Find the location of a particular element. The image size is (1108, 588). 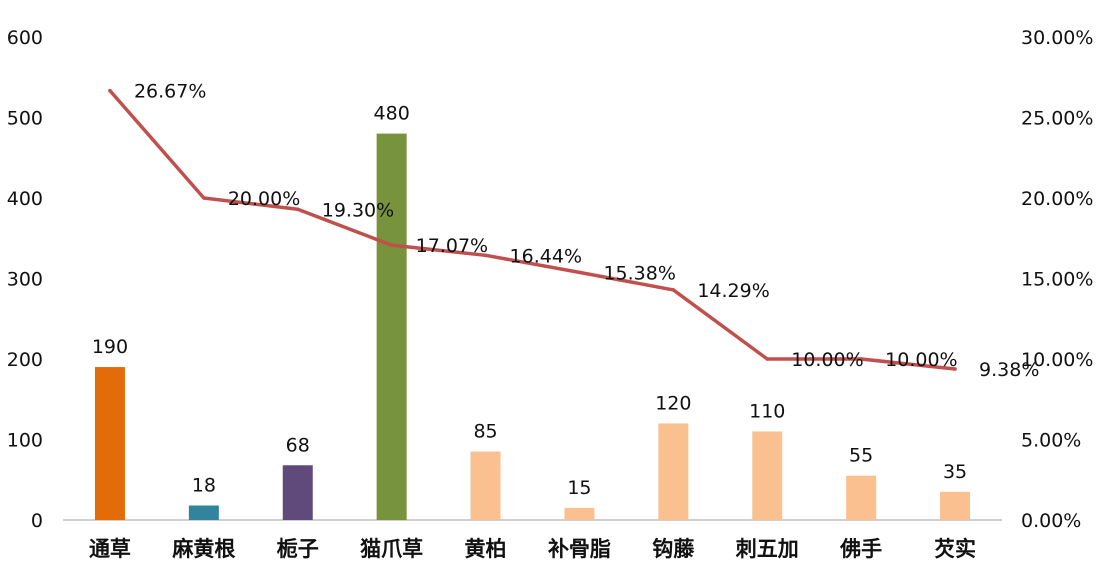

y-right-tick-label: 30.00% is located at coordinates (1057, 38).